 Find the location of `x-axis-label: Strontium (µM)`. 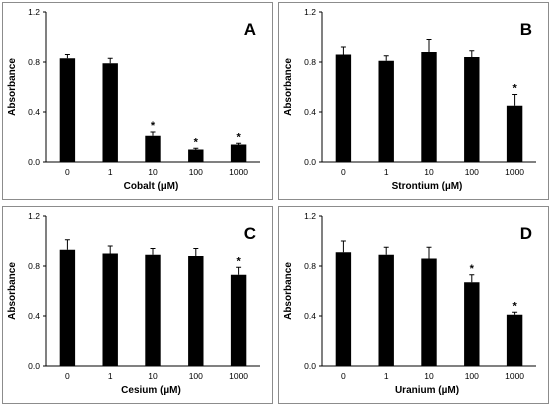

x-axis-label: Strontium (µM) is located at coordinates (427, 186).